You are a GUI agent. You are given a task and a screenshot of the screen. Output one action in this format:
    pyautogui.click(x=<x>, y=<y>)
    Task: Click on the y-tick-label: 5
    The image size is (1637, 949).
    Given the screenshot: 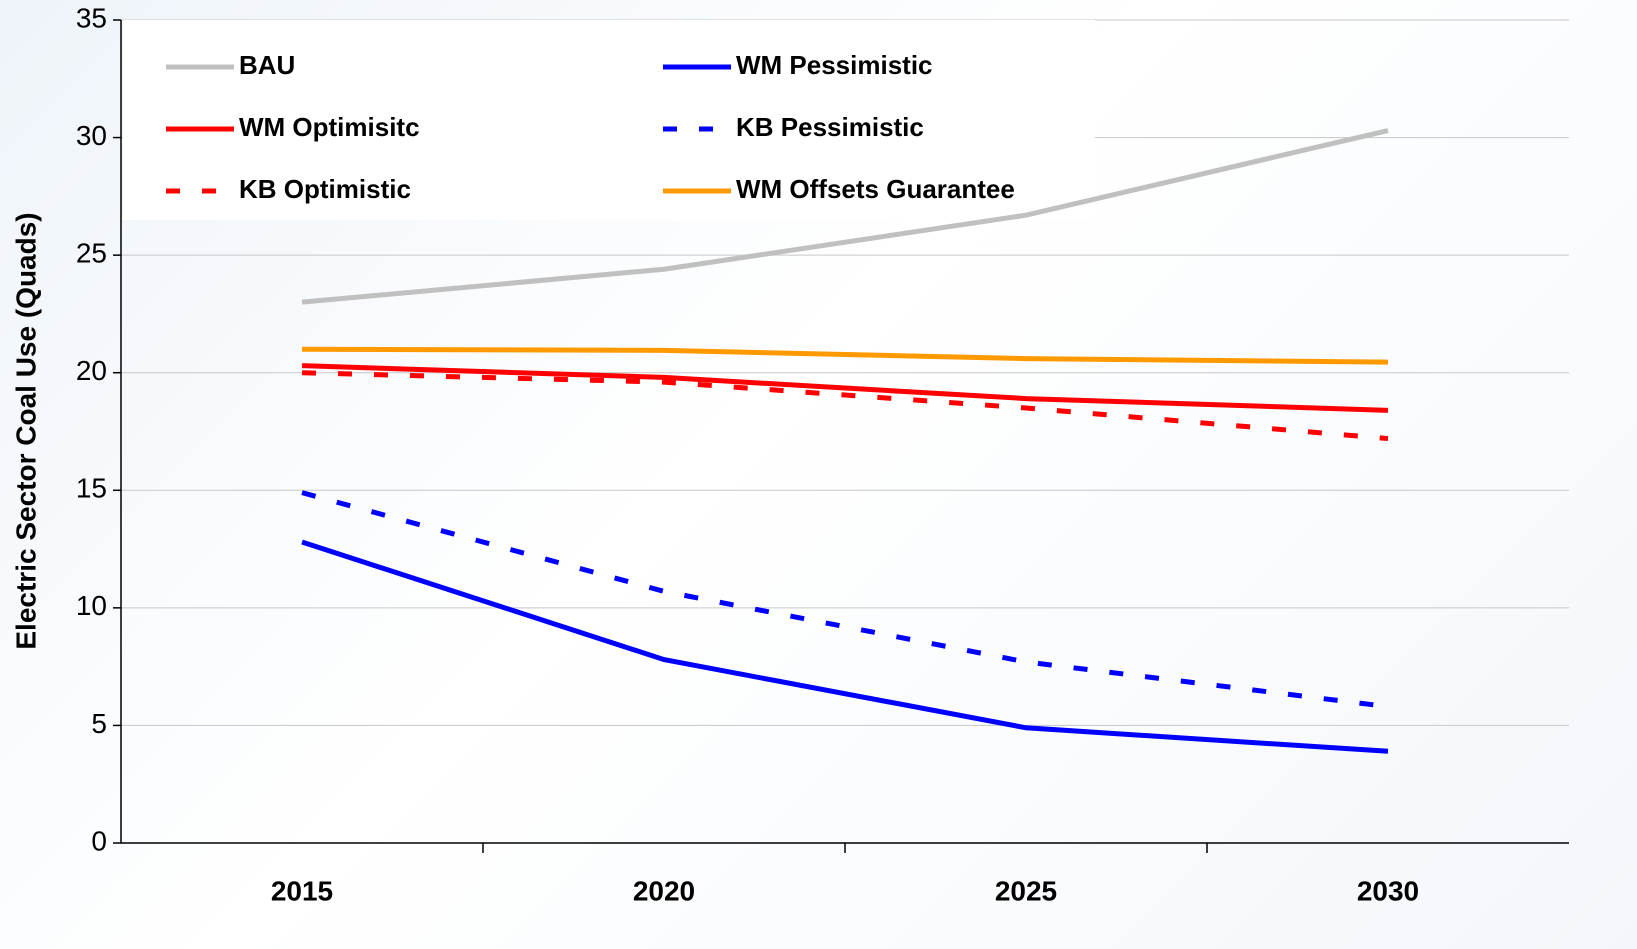 What is the action you would take?
    pyautogui.click(x=99, y=723)
    